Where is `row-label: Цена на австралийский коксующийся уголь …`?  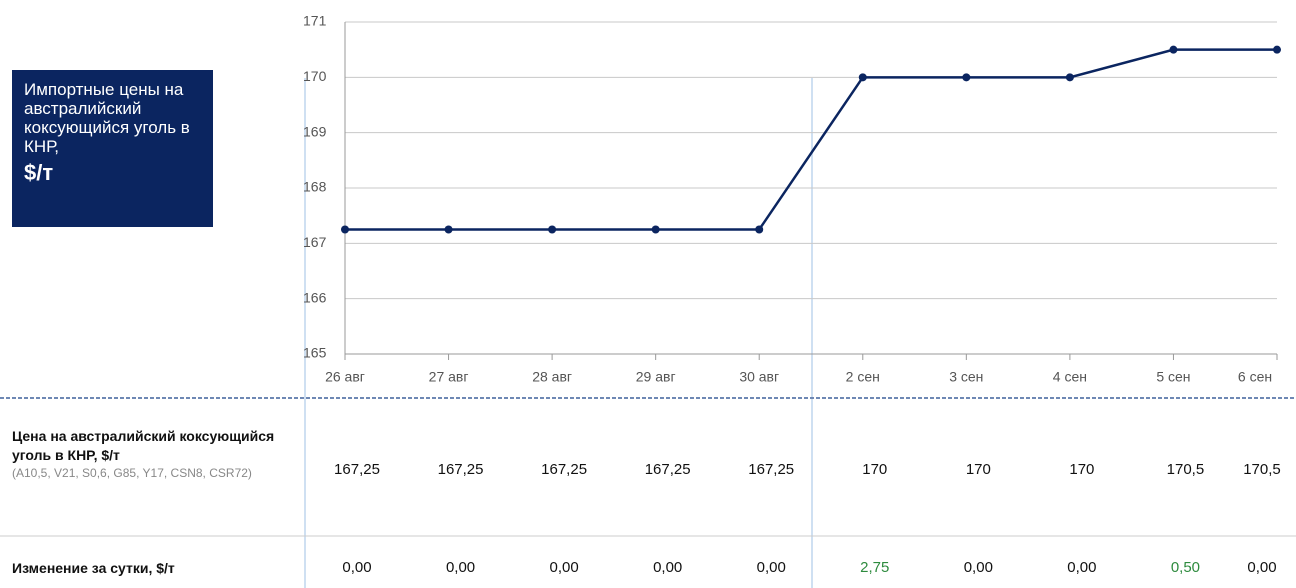 row-label: Цена на австралийский коксующийся уголь … is located at coordinates (147, 454).